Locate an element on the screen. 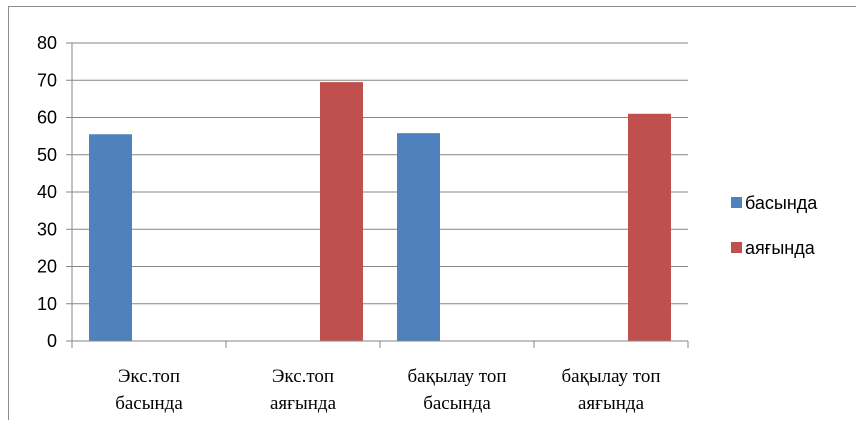 The image size is (862, 426). y-tick-label: 60 is located at coordinates (47, 118).